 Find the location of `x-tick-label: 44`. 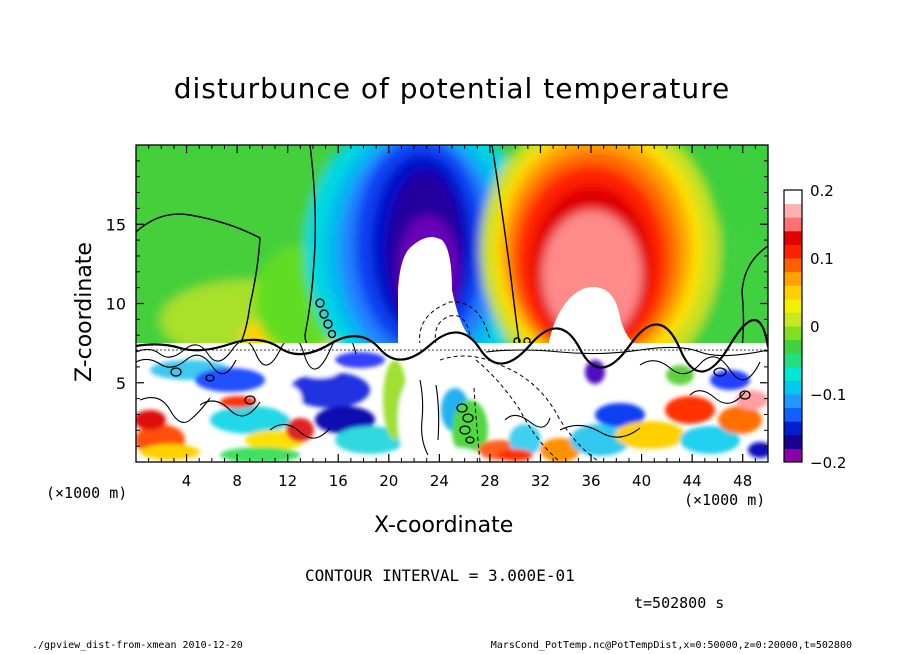

x-tick-label: 44 is located at coordinates (692, 481).